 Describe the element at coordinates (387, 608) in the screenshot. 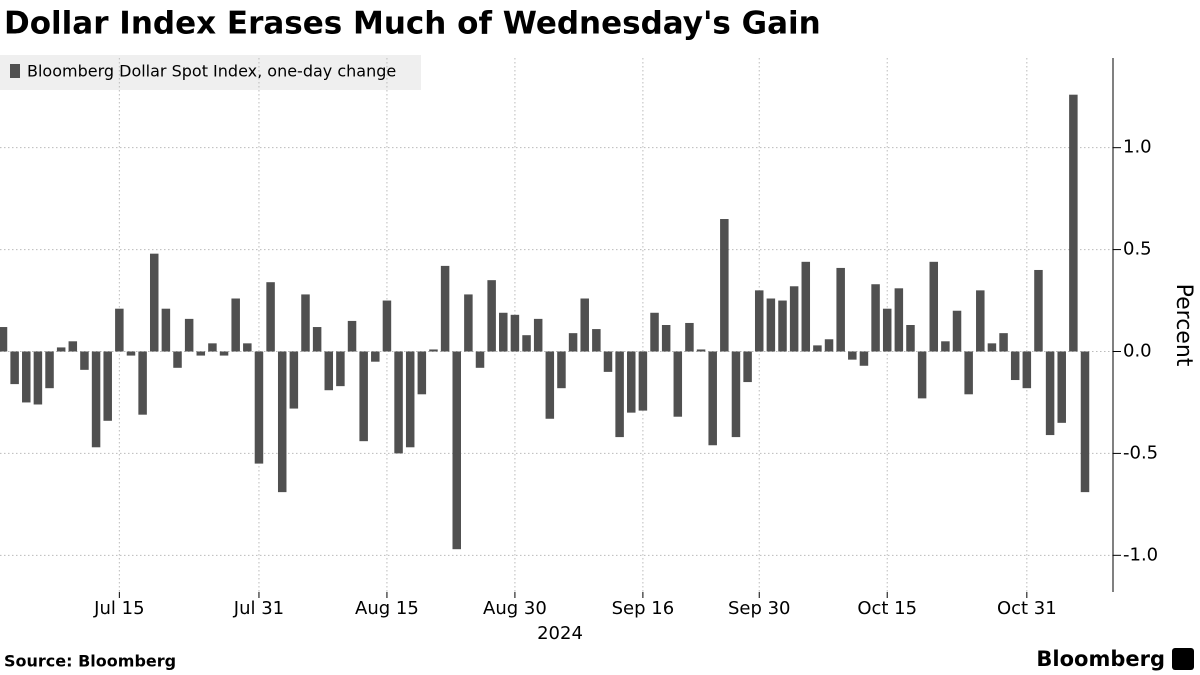

I see `x-tick-label: Aug 15` at that location.